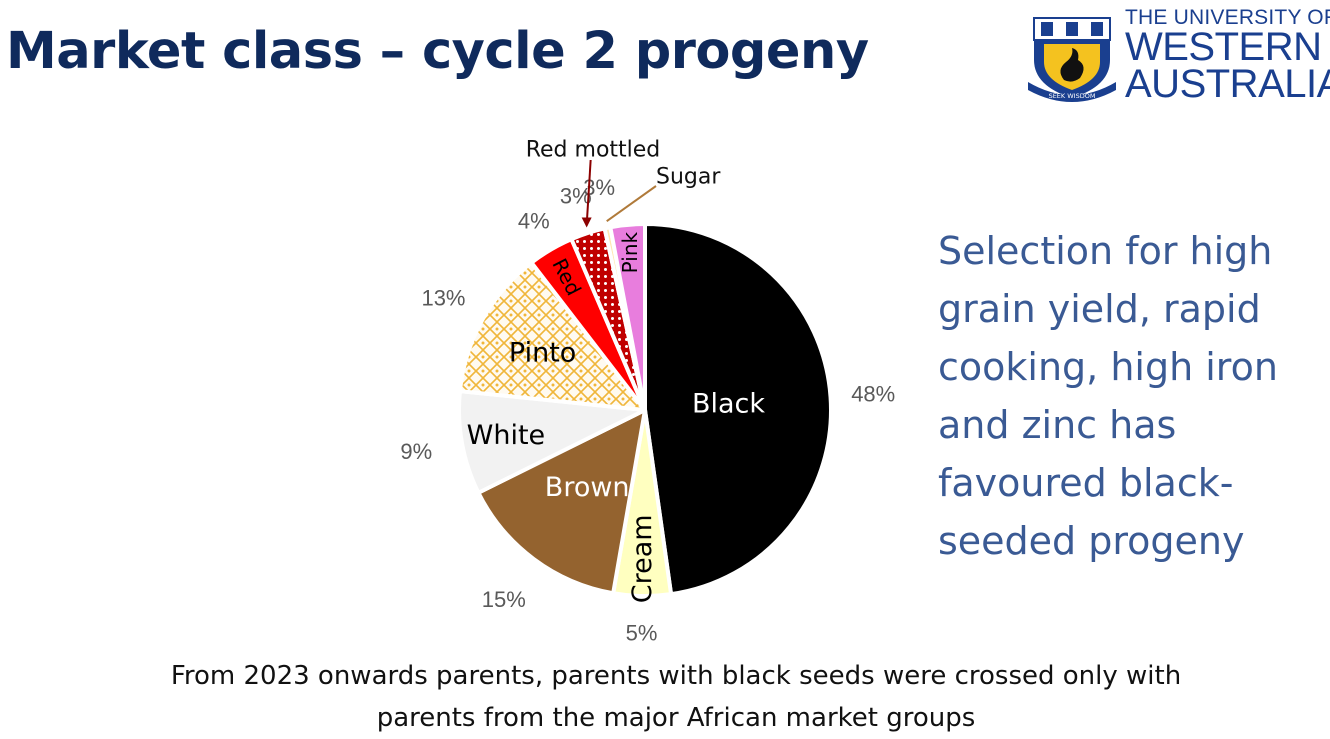 The height and width of the screenshot is (739, 1330). I want to click on logo-line-1: THE UNIVERSITY OF, so click(1227, 17).